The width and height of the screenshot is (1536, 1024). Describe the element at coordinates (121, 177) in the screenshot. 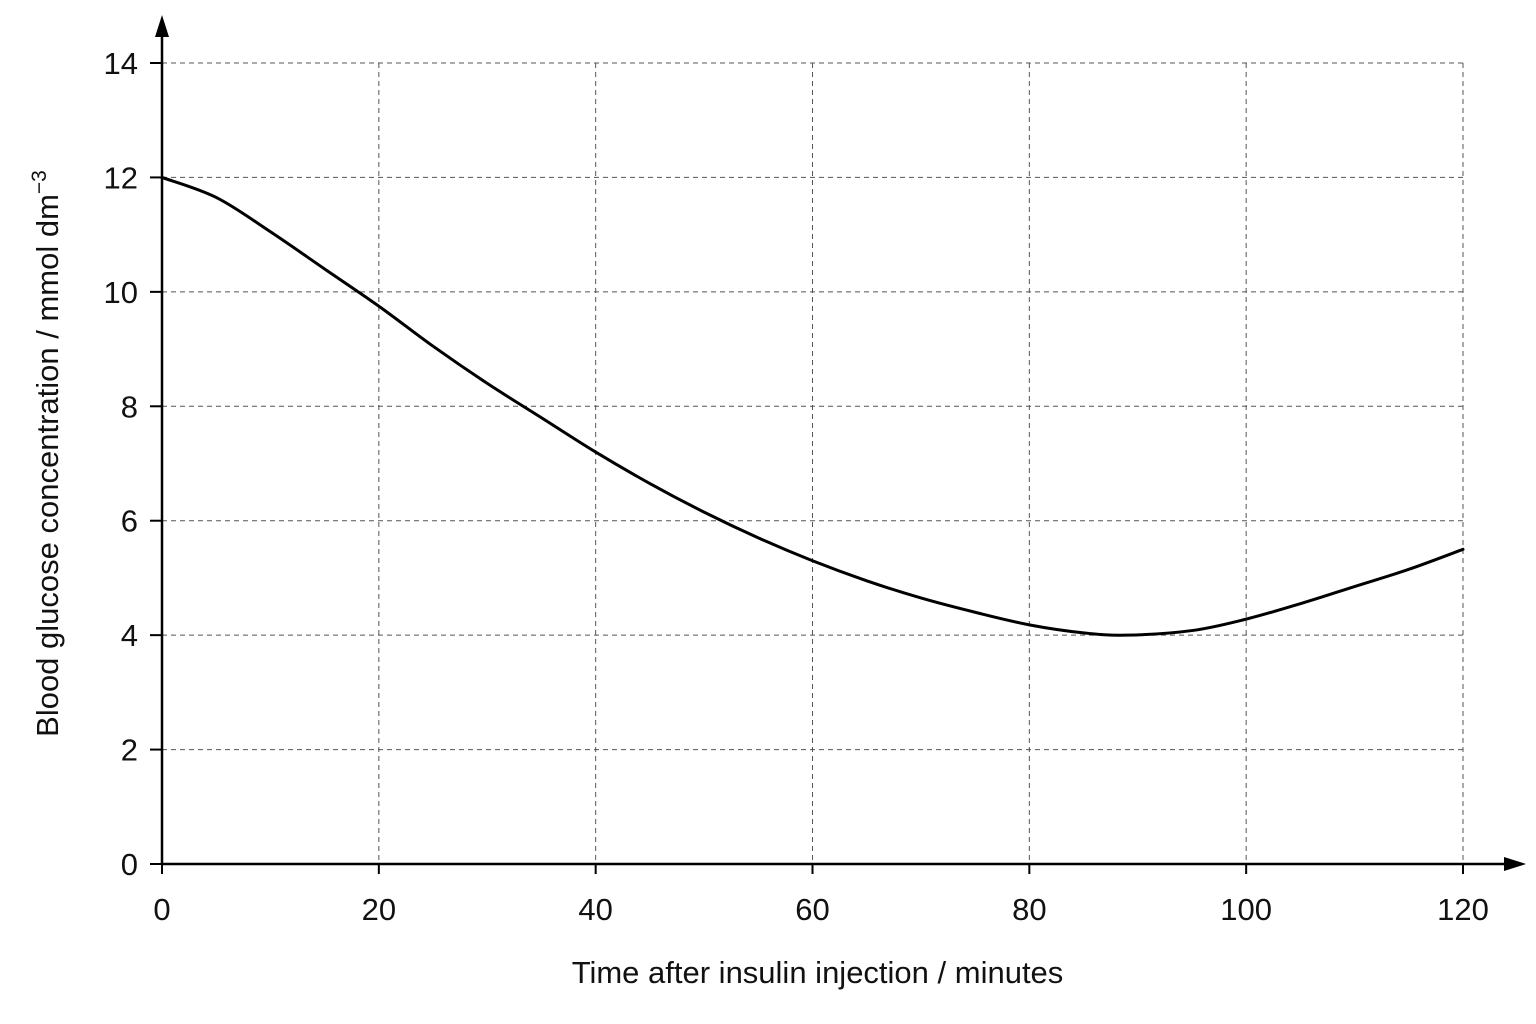

I see `y-tick-label-6: 12` at that location.